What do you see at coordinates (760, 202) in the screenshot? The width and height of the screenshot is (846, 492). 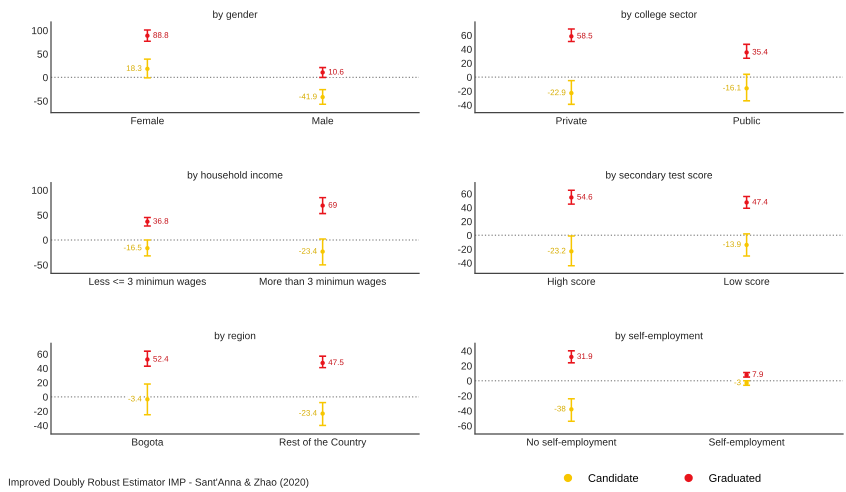 I see `data-label: 47.4` at bounding box center [760, 202].